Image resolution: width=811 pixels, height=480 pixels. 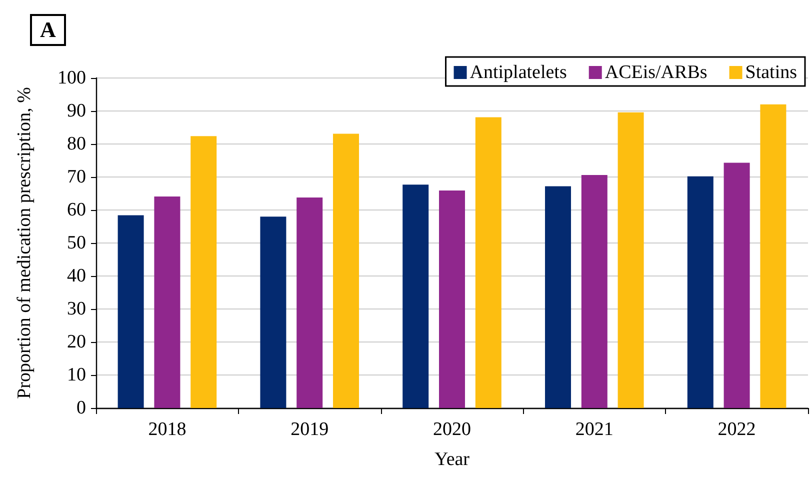 I want to click on y-tick-label: 60, so click(x=76, y=210).